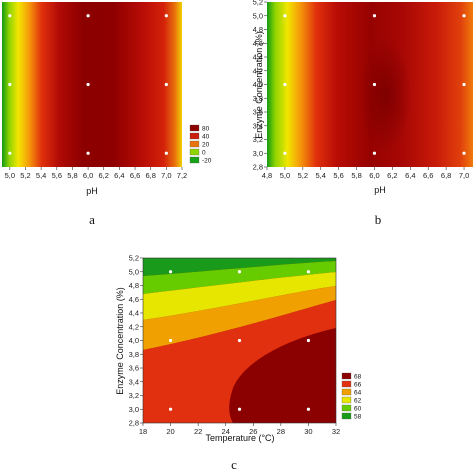 The height and width of the screenshot is (474, 474). I want to click on legend-label: 58, so click(358, 417).